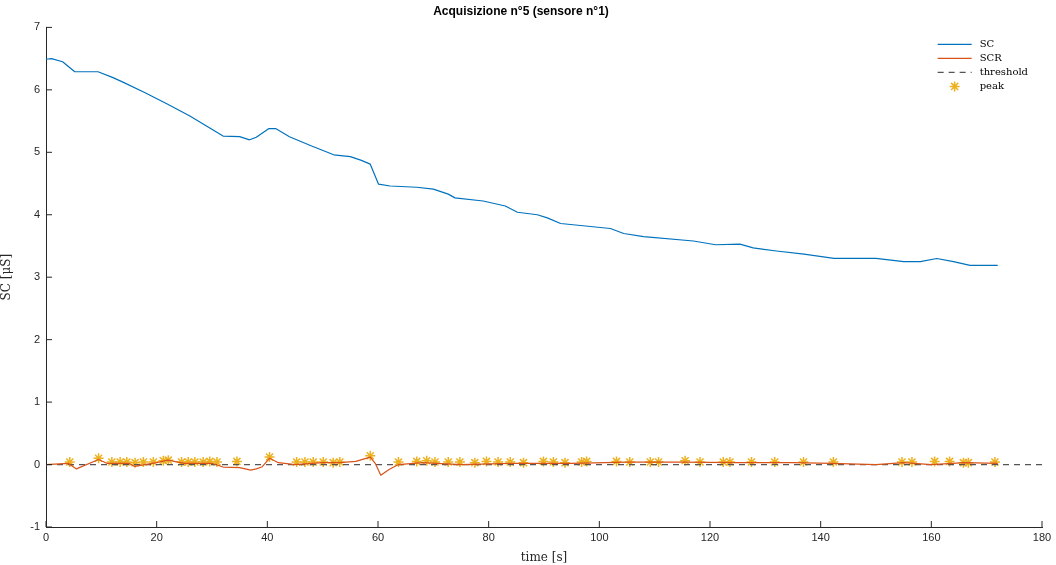 The image size is (1056, 565). What do you see at coordinates (156, 536) in the screenshot?
I see `x-tick-label: 20` at bounding box center [156, 536].